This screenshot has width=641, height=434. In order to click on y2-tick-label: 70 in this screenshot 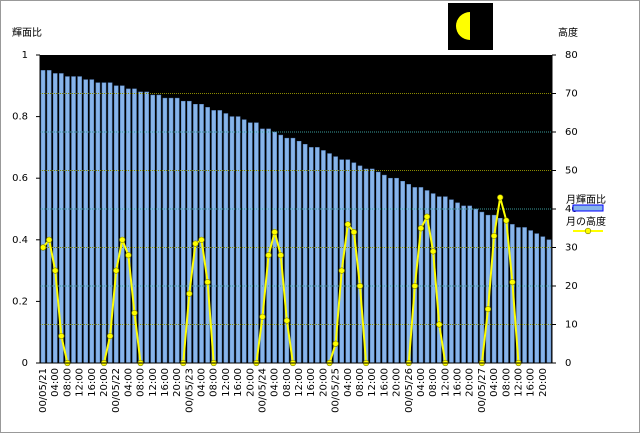, I will do `click(571, 94)`.